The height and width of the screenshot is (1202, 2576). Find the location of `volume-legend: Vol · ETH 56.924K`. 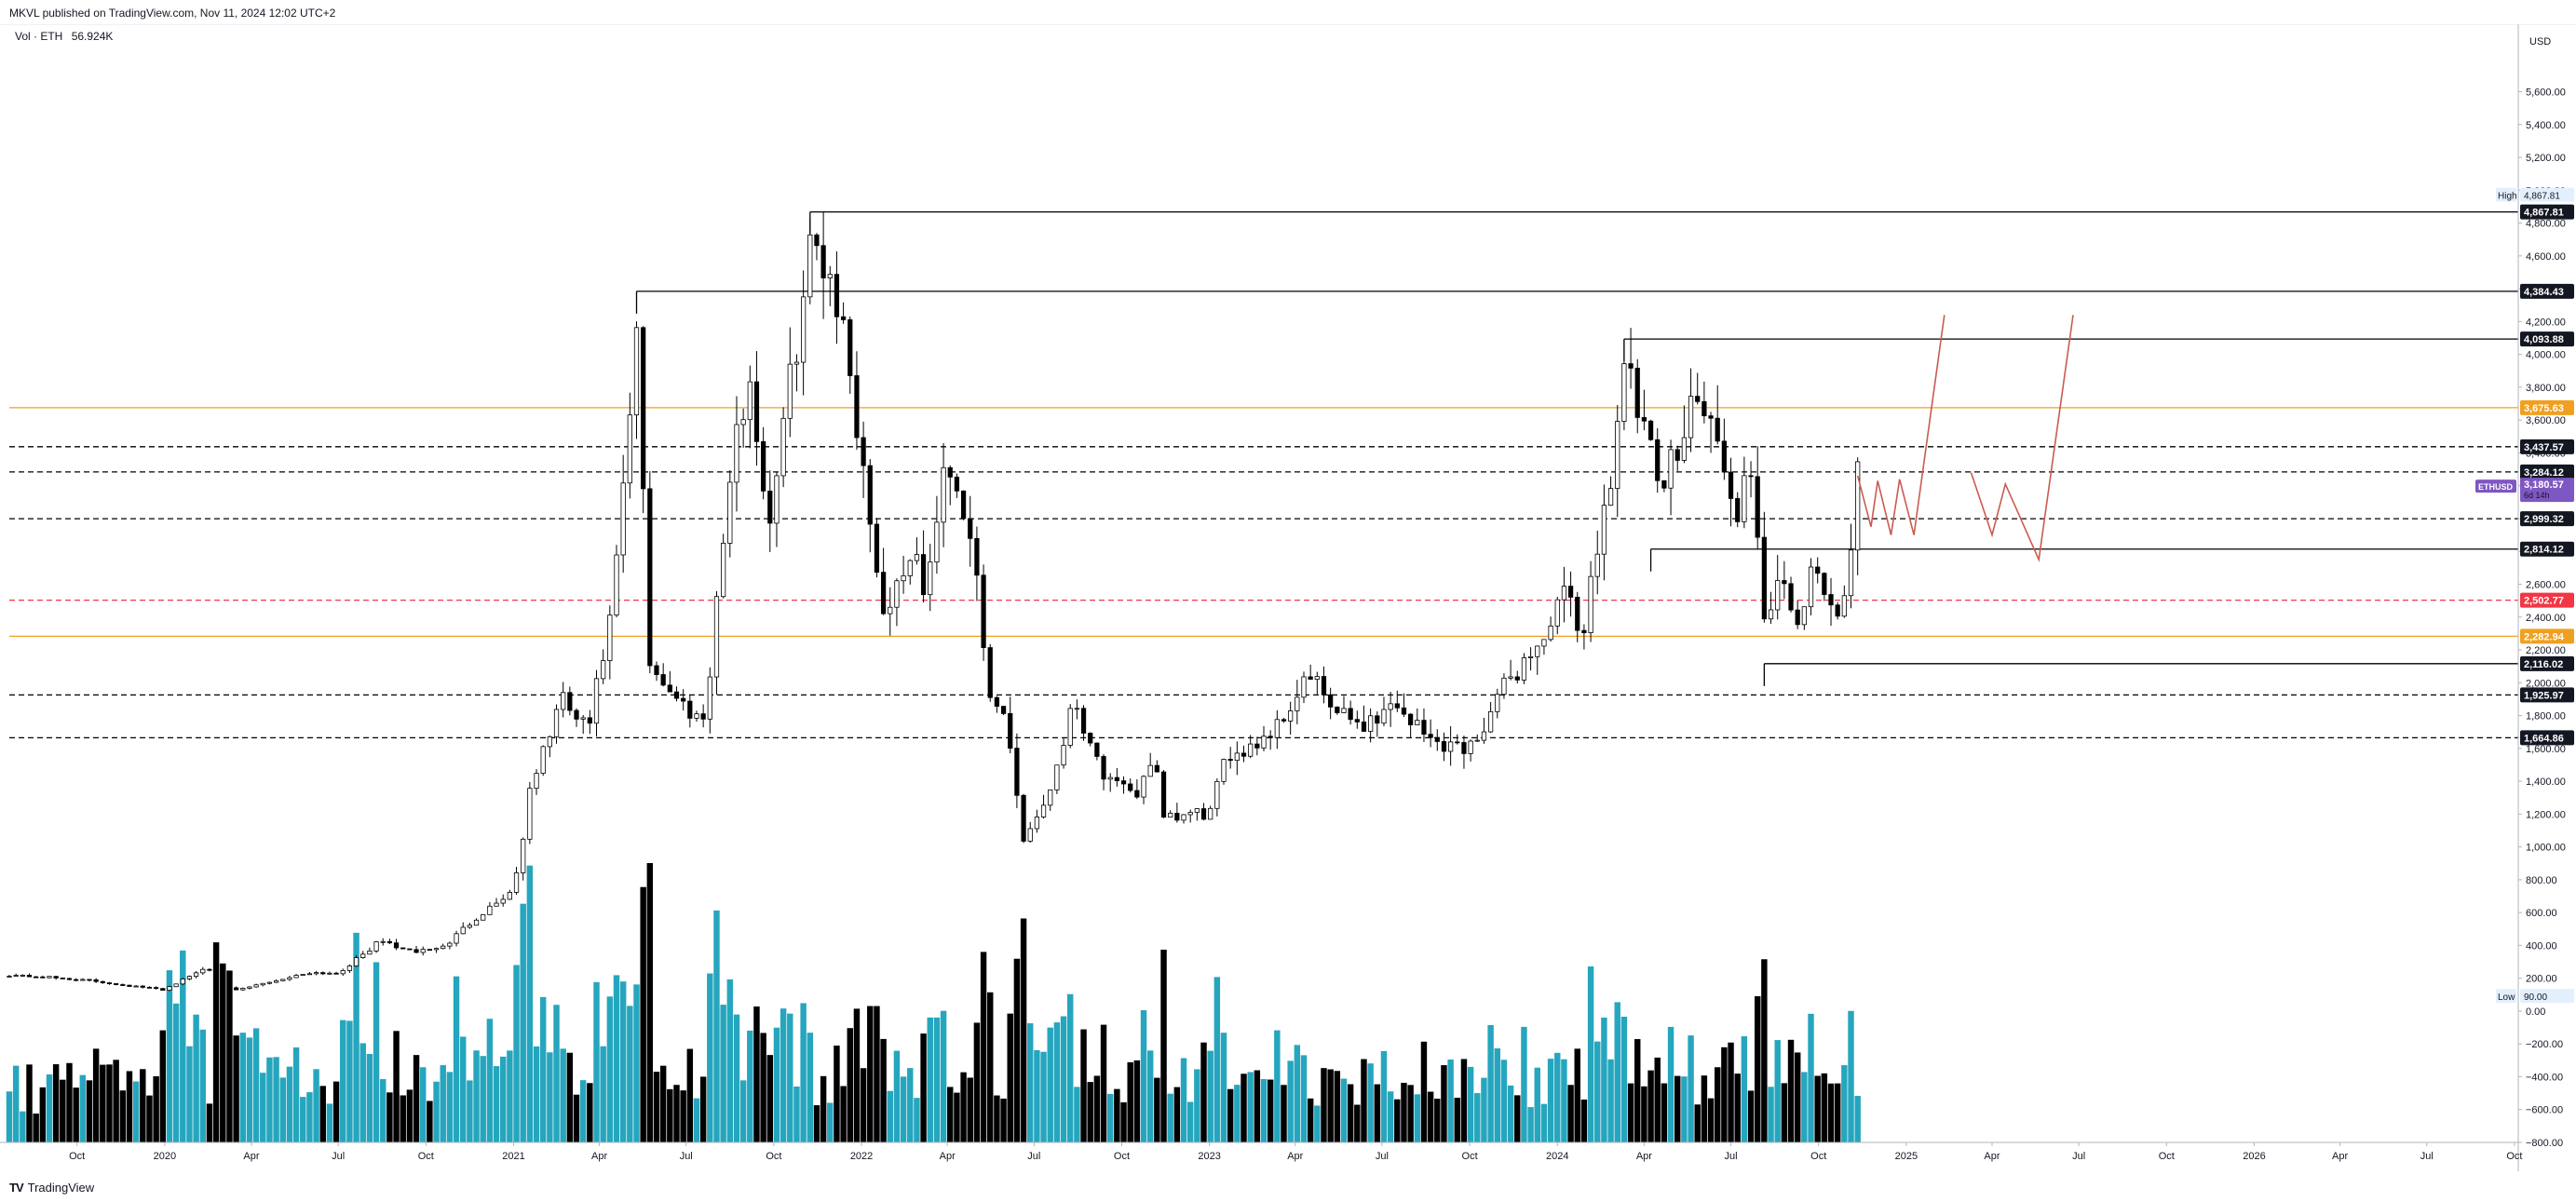

volume-legend: Vol · ETH 56.924K is located at coordinates (64, 36).